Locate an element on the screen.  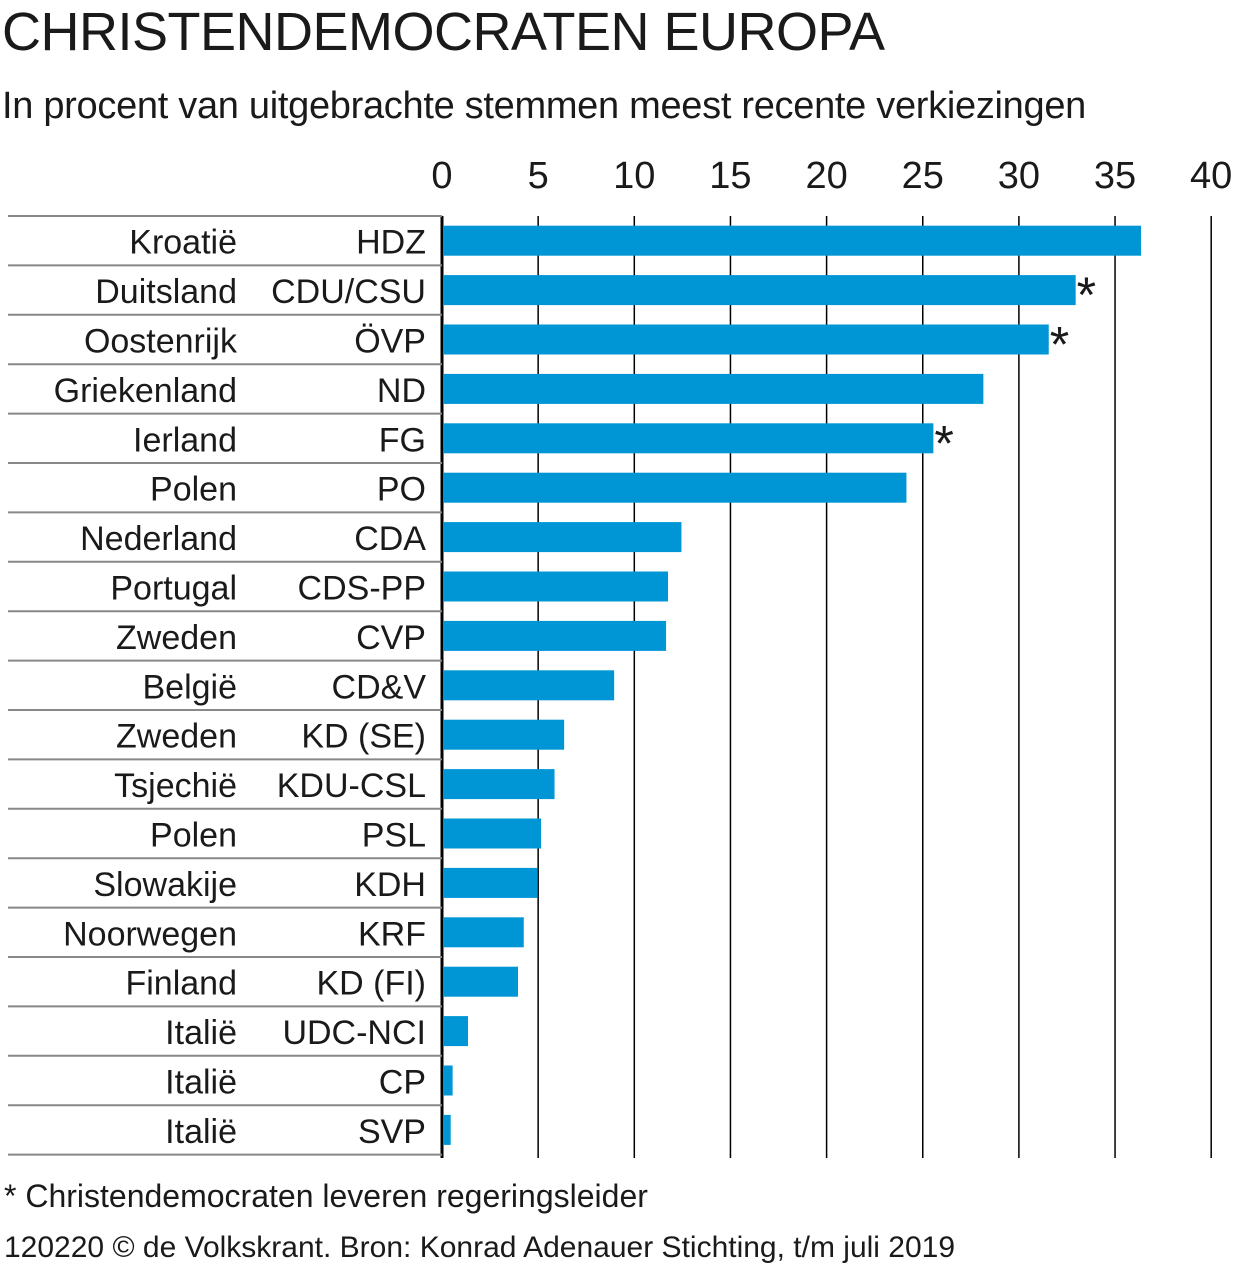
country-label: Oostenrijk is located at coordinates (161, 342).